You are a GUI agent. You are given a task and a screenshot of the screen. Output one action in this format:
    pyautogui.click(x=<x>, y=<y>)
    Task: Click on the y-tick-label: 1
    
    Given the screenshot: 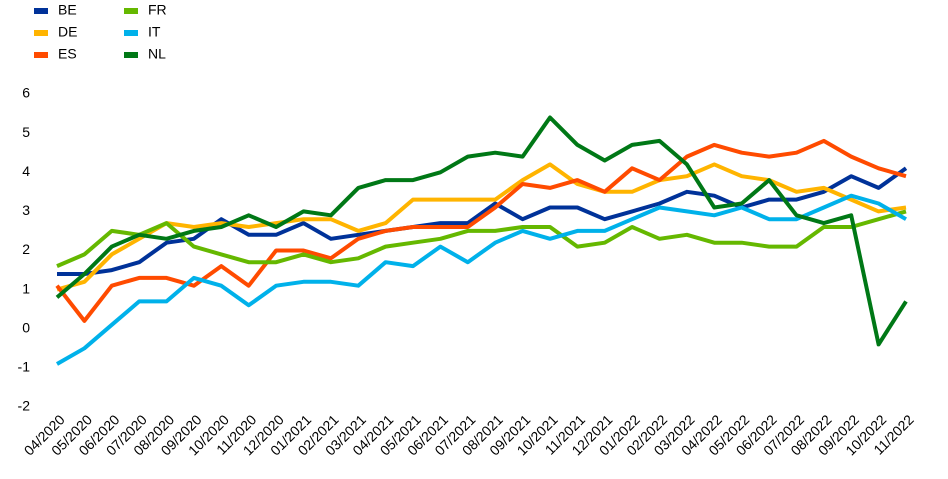 What is the action you would take?
    pyautogui.click(x=26, y=288)
    